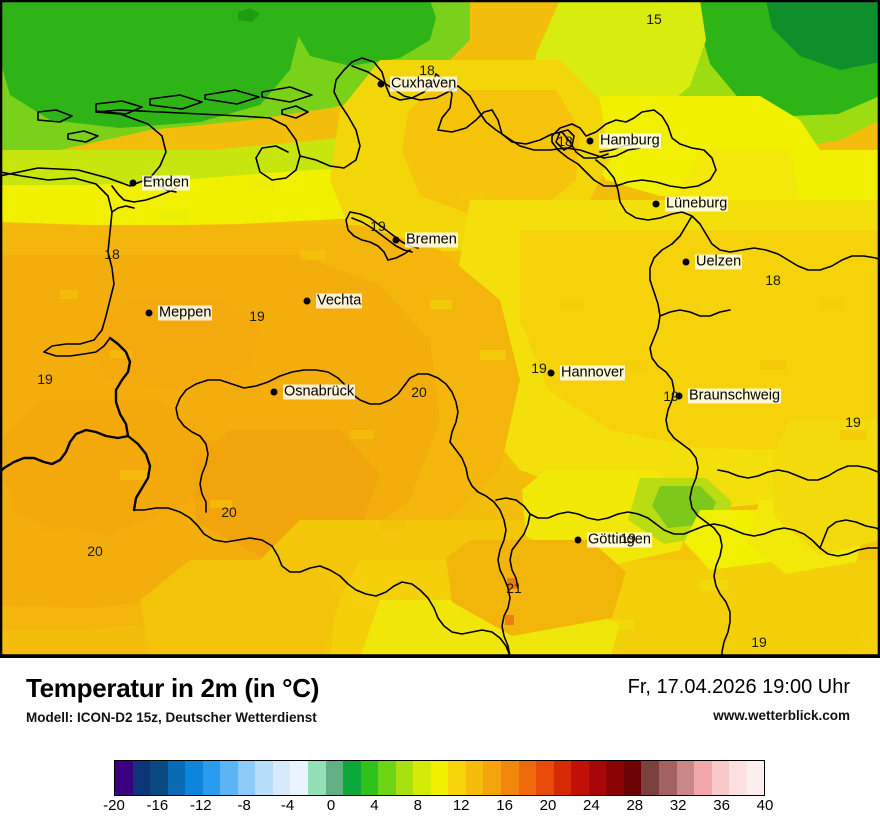 This screenshot has width=880, height=830. Describe the element at coordinates (287, 805) in the screenshot. I see `colorbar-tick: -4` at that location.